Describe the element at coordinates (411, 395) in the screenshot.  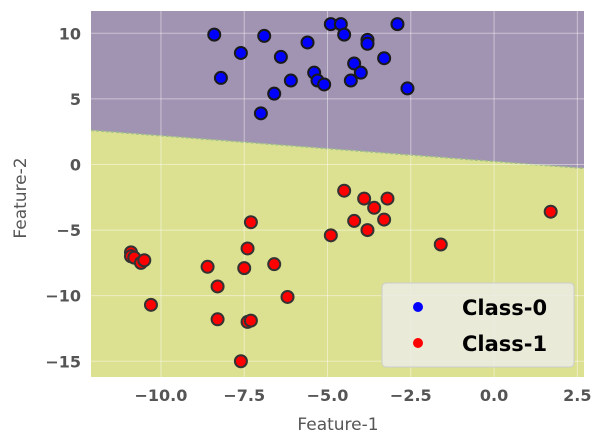
I see `x-tick-label: −2.5` at that location.